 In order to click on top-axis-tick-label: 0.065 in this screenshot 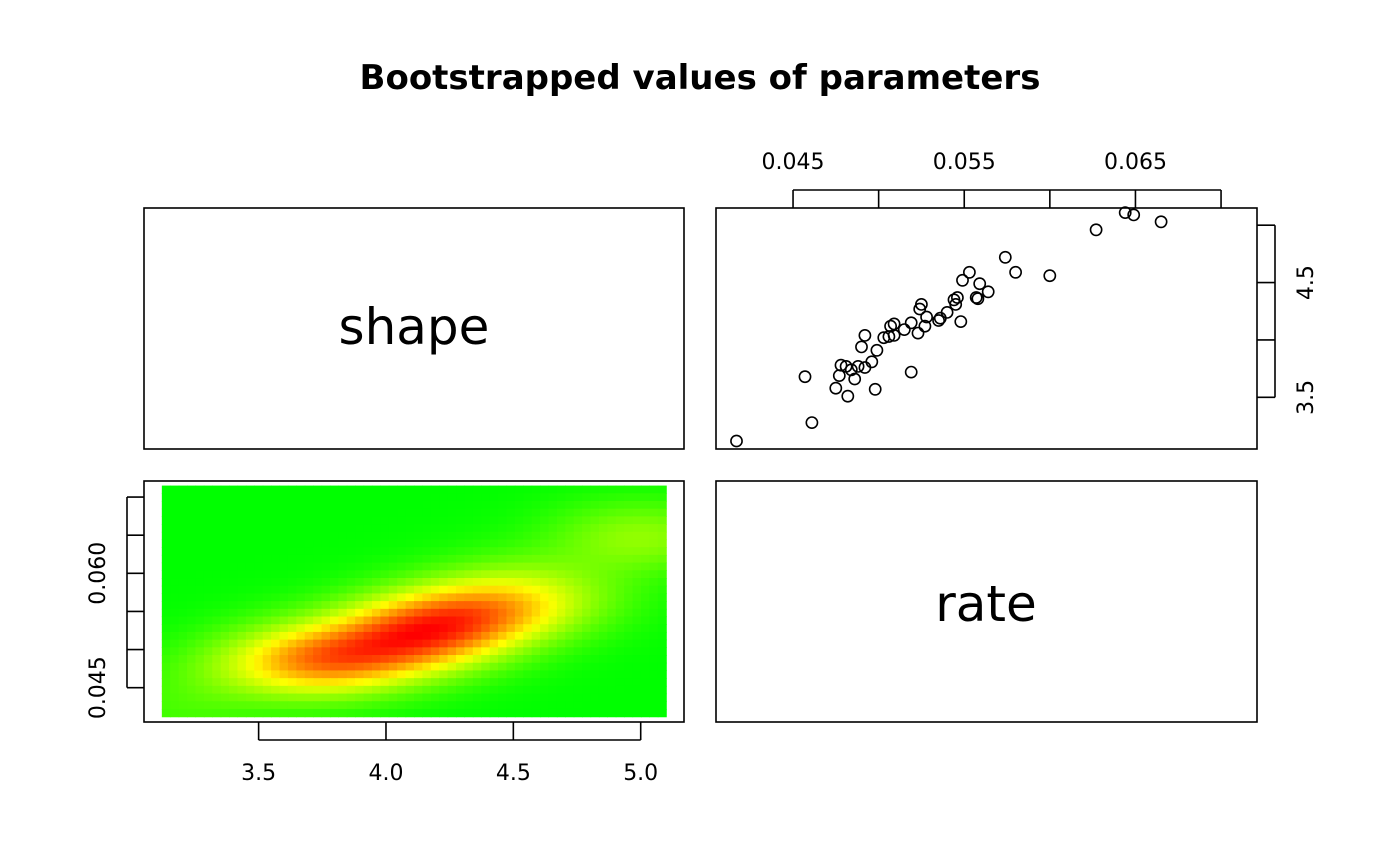, I will do `click(1135, 162)`.